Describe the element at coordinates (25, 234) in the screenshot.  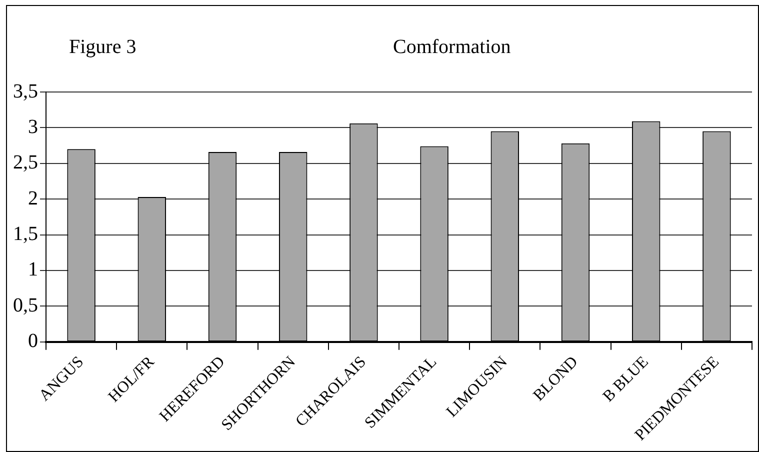
I see `y-tick-label: 1,5` at that location.